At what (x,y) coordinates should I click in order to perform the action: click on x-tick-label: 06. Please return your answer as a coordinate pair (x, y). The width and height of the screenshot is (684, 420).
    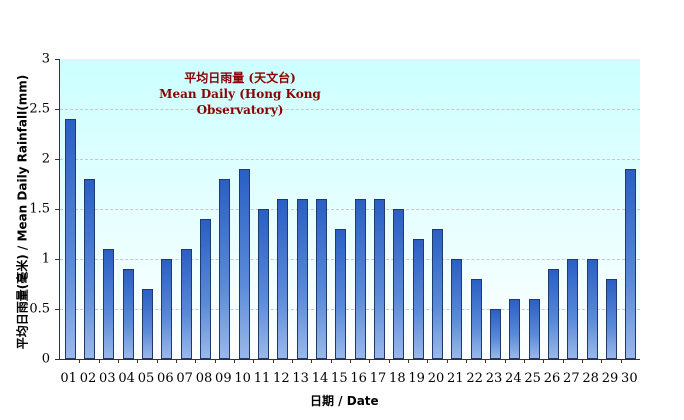
    Looking at the image, I should click on (165, 378).